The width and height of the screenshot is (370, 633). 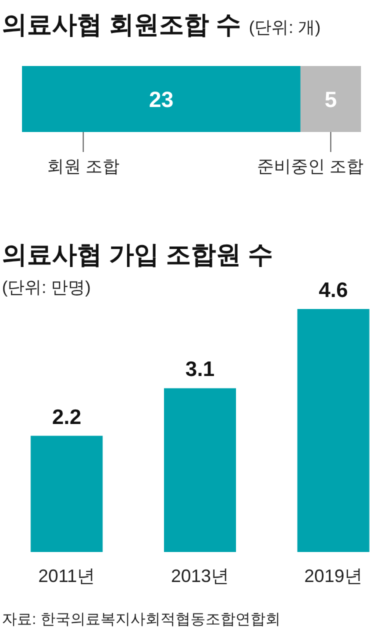 What do you see at coordinates (200, 576) in the screenshot?
I see `x-tick-label: 2013년` at bounding box center [200, 576].